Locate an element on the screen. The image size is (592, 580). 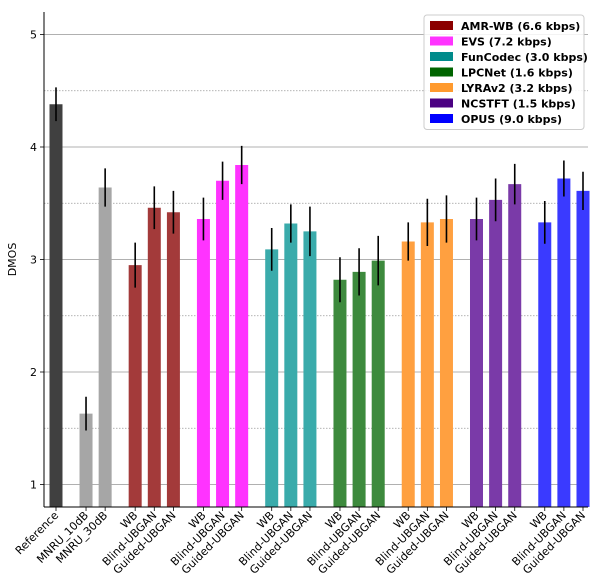
y-tick-label: 1 is located at coordinates (33, 485).